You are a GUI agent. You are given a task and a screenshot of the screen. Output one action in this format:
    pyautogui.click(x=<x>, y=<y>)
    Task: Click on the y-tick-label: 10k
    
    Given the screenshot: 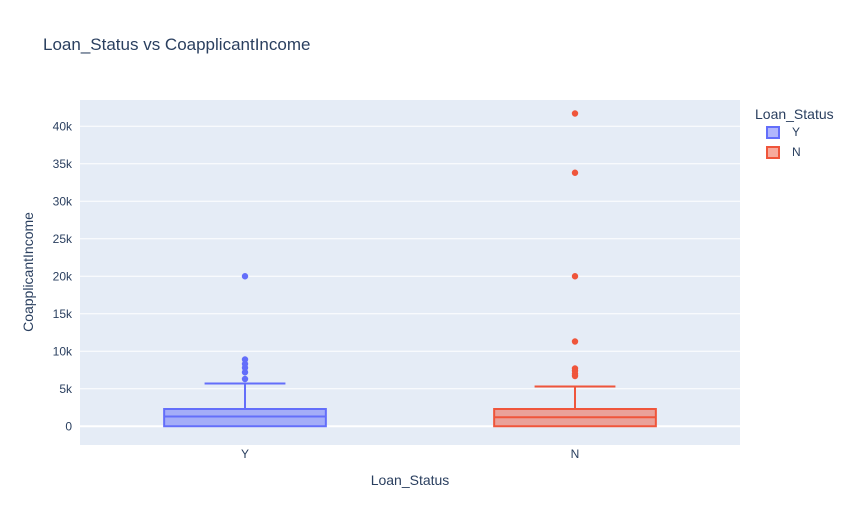 What is the action you would take?
    pyautogui.click(x=63, y=351)
    